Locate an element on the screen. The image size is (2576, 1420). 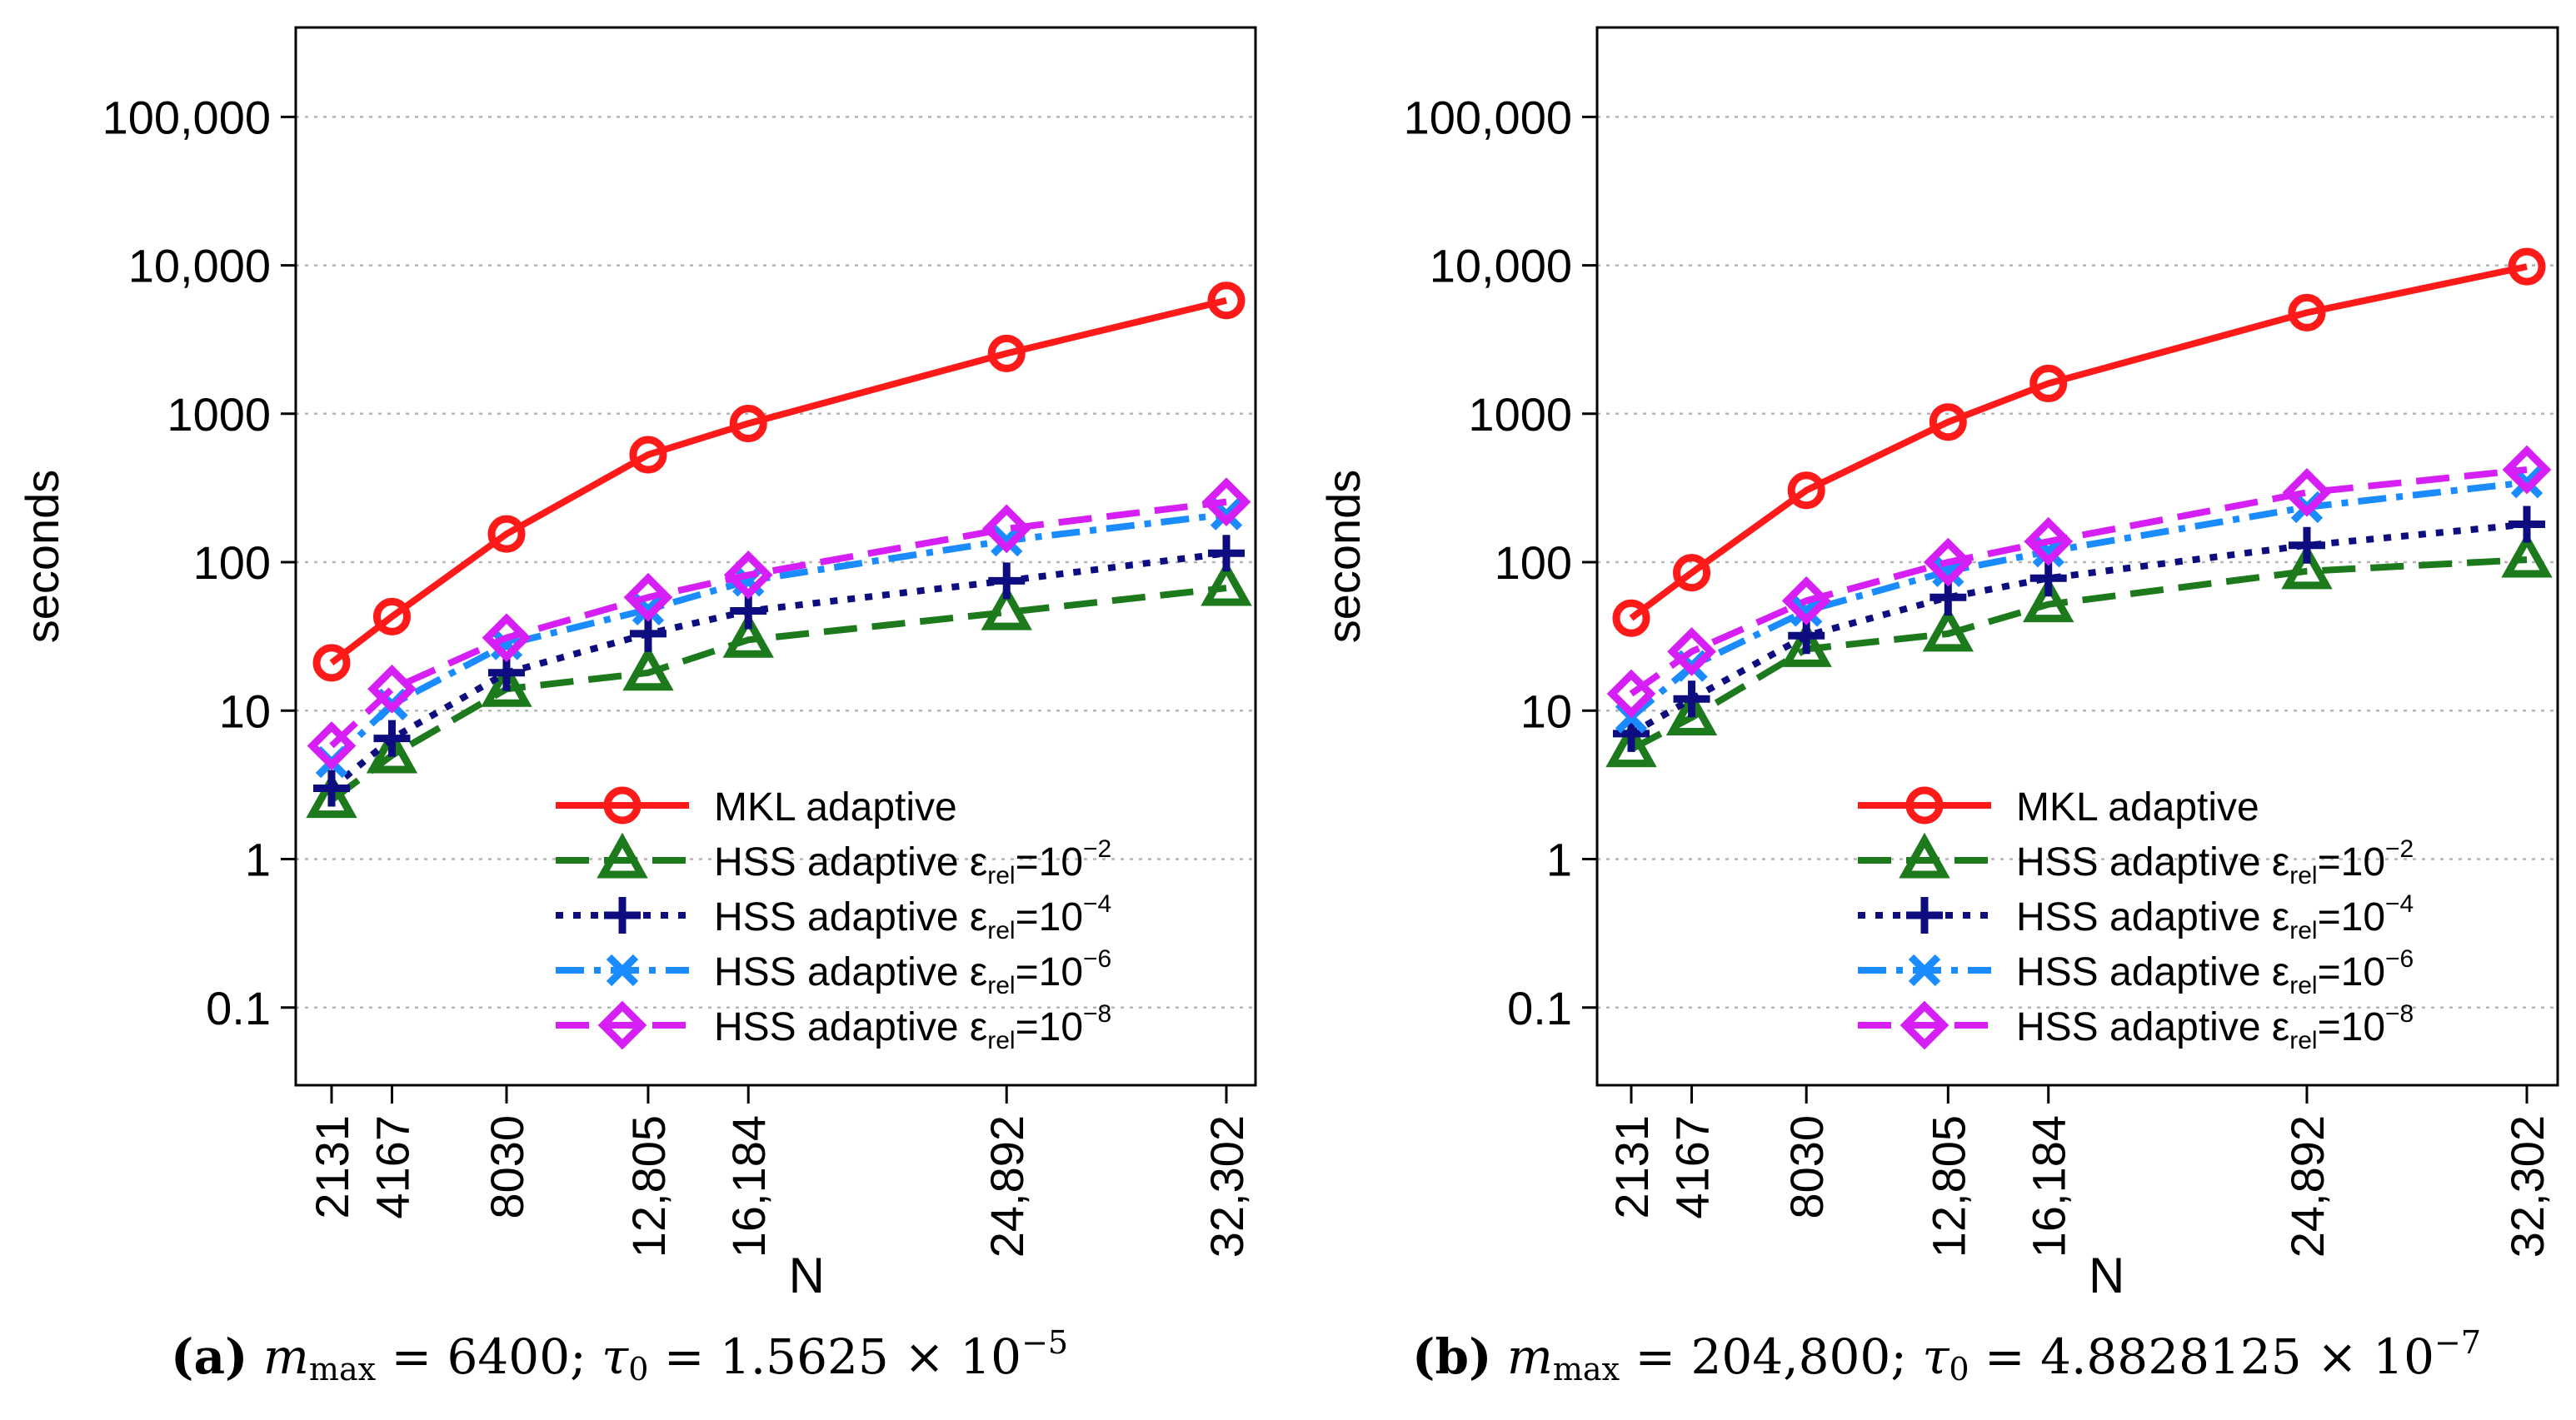
caption-a-tau-exp: −5 is located at coordinates (1045, 1342).